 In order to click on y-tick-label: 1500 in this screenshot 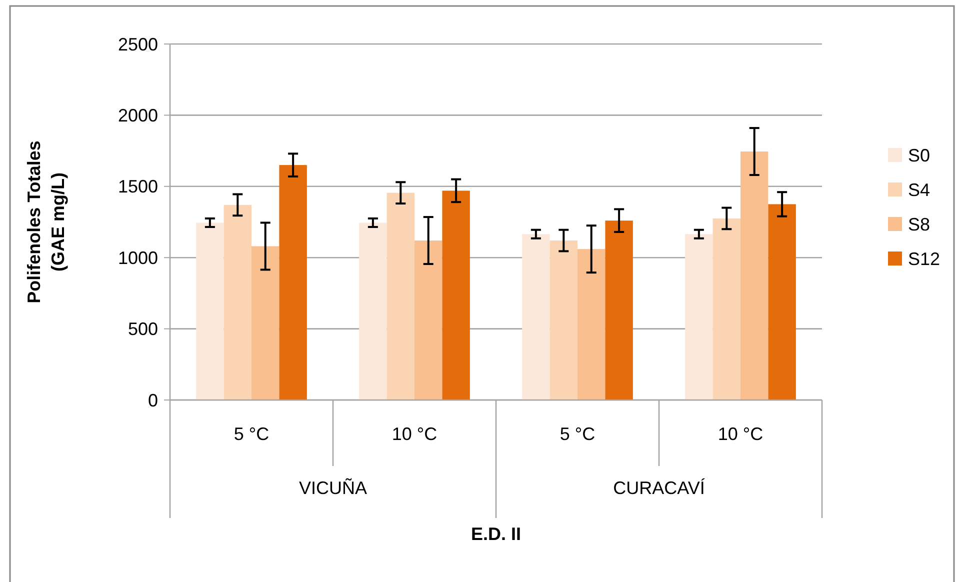, I will do `click(138, 186)`.